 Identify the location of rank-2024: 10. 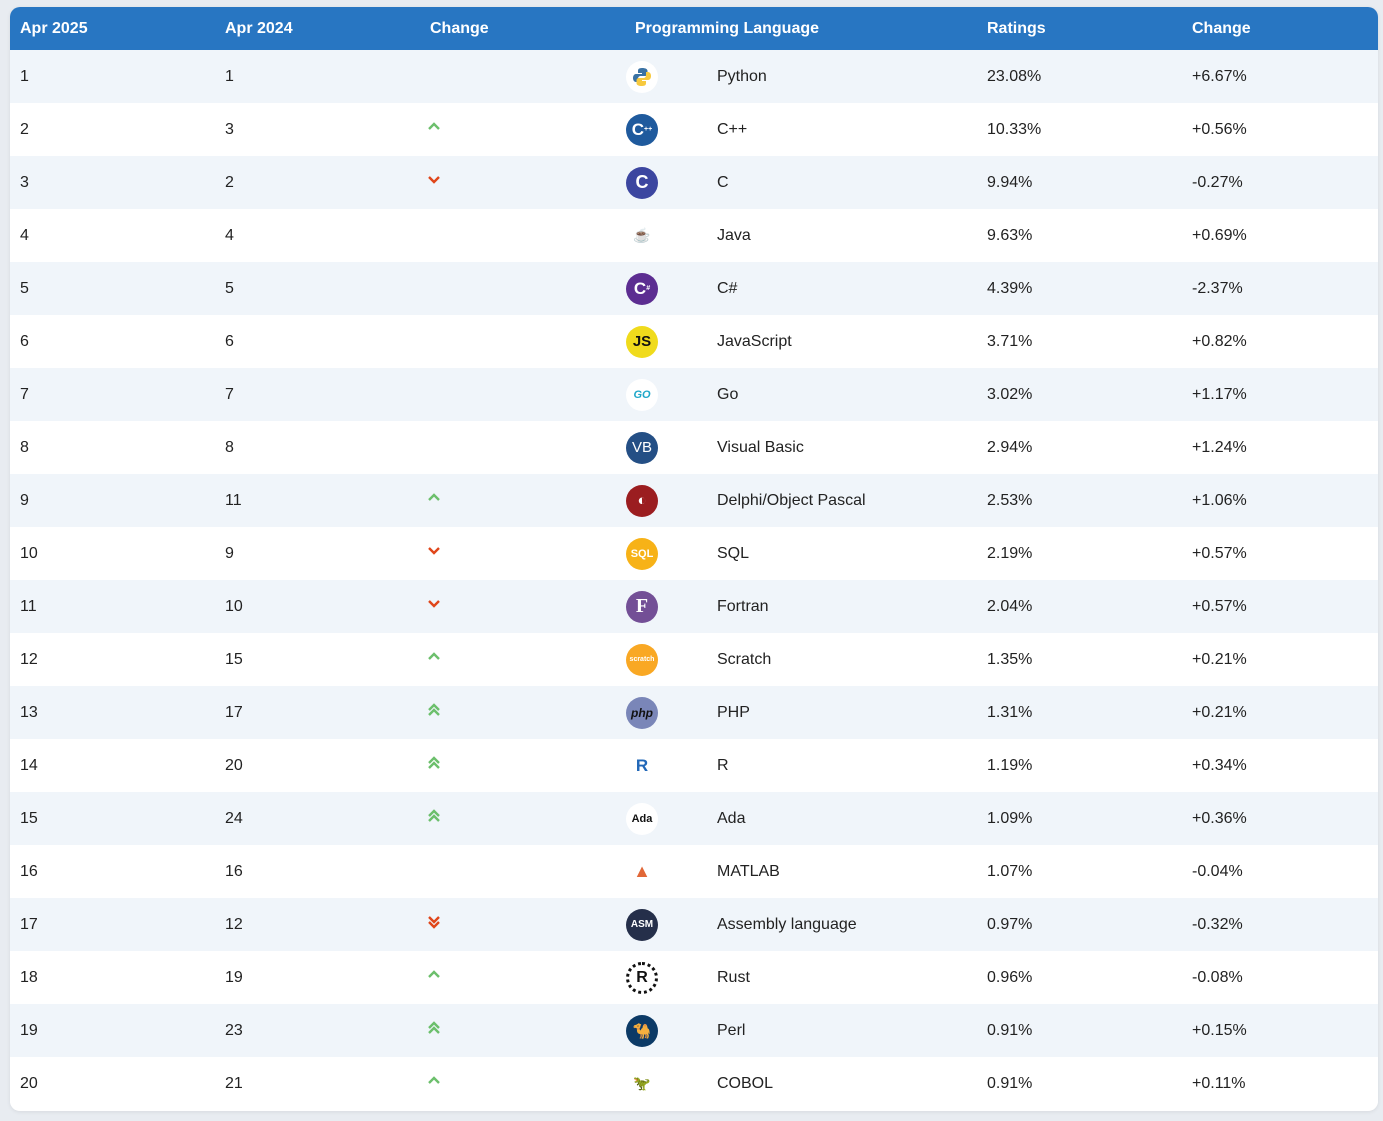
(234, 606).